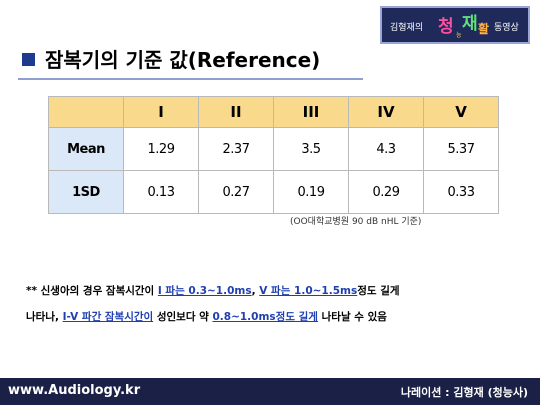  Describe the element at coordinates (190, 79) in the screenshot. I see `title-rule` at that location.